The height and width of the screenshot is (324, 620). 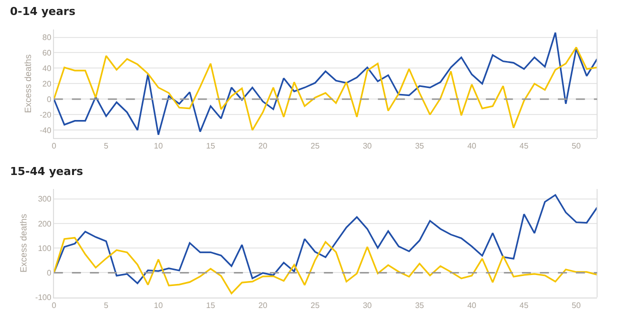 I want to click on y-tick-label: -40, so click(x=46, y=130).